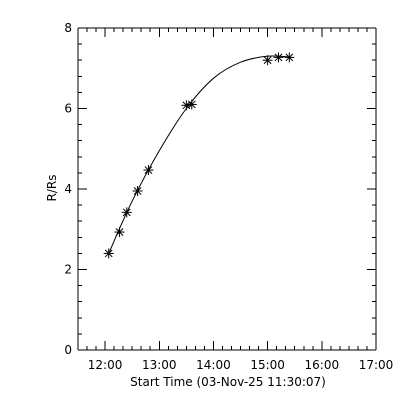 The width and height of the screenshot is (400, 400). What do you see at coordinates (213, 365) in the screenshot?
I see `x-tick-label: 14:00` at bounding box center [213, 365].